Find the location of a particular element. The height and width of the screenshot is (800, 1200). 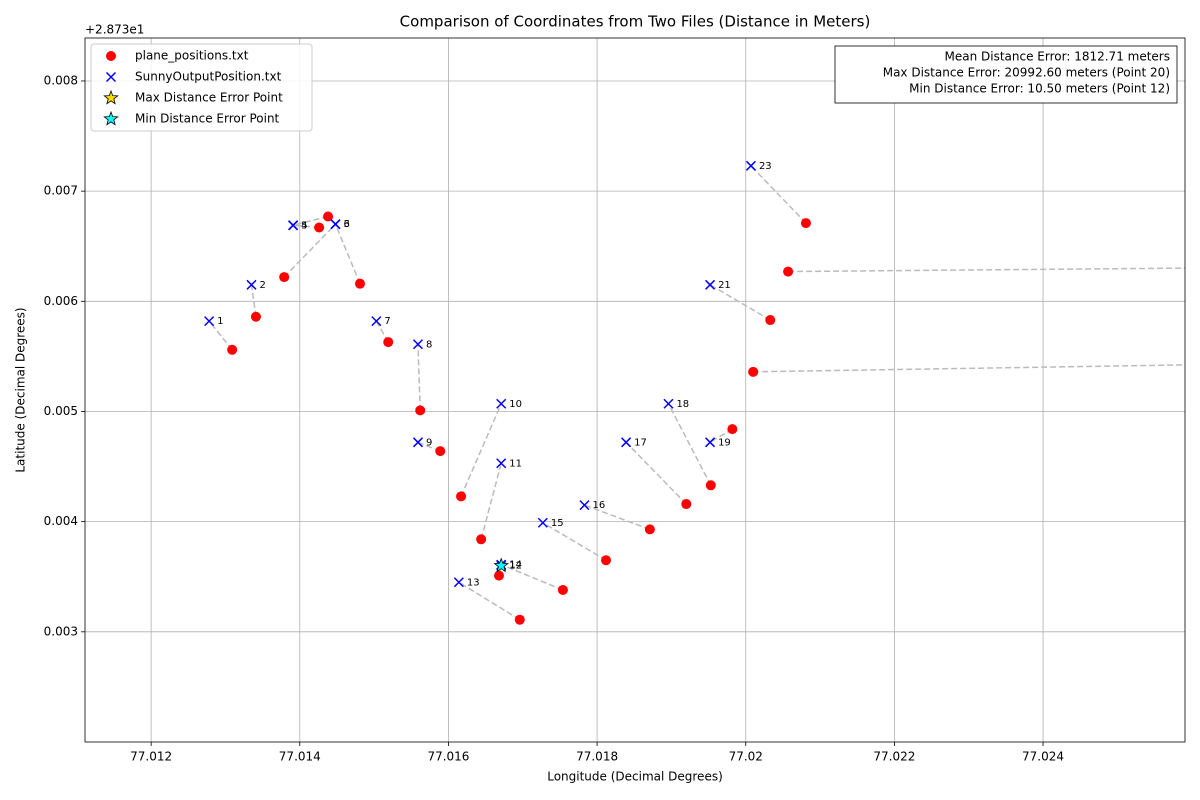

legend-label: plane_positions.txt is located at coordinates (192, 56).